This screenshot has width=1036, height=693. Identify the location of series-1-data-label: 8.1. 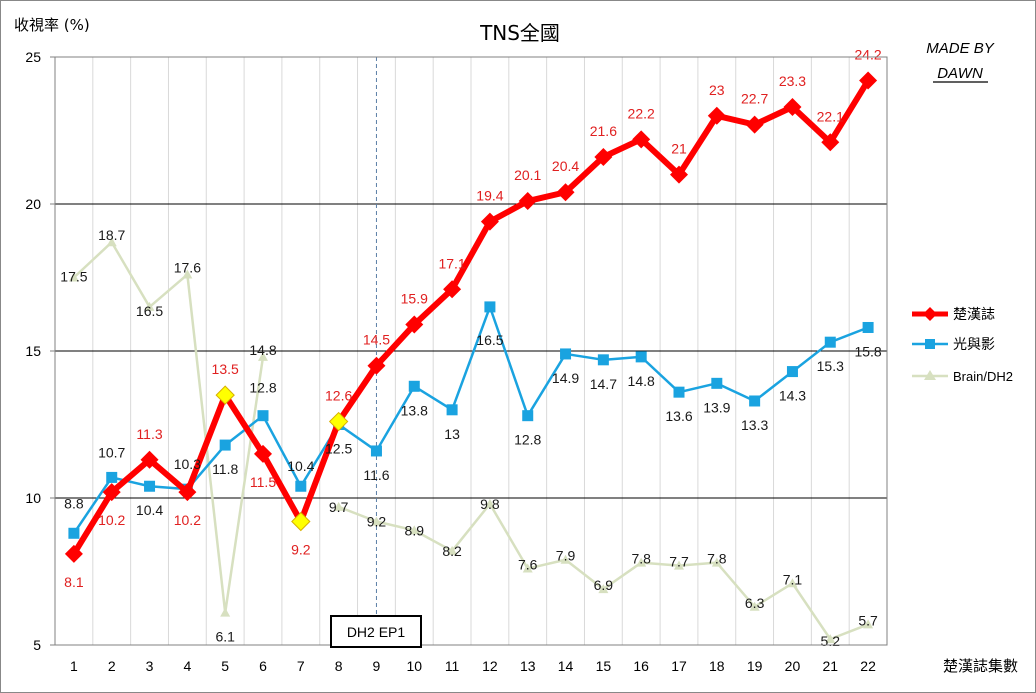
(74, 582).